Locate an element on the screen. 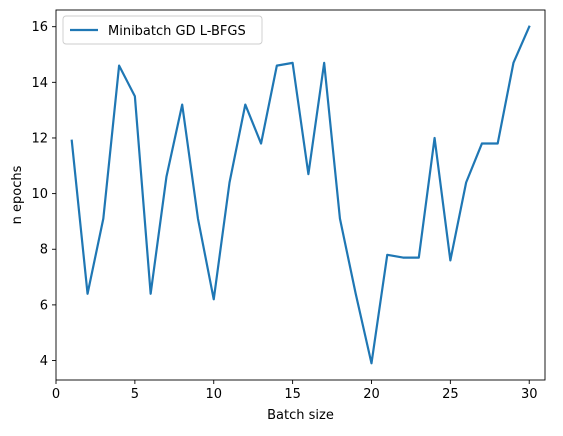  y-tick-label: 14 is located at coordinates (39, 83).